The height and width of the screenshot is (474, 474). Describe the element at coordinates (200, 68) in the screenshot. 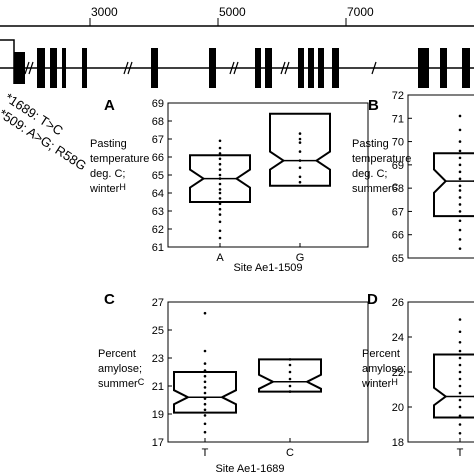

I see `break-marks` at that location.